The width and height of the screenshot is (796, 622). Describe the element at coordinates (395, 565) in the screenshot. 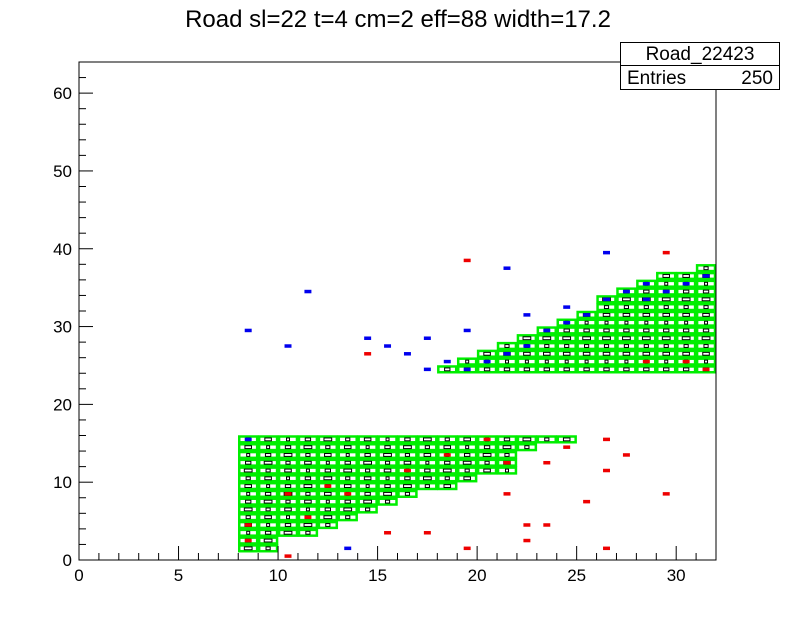

I see `x-axis: 0 5 10 15 20 25 30` at that location.